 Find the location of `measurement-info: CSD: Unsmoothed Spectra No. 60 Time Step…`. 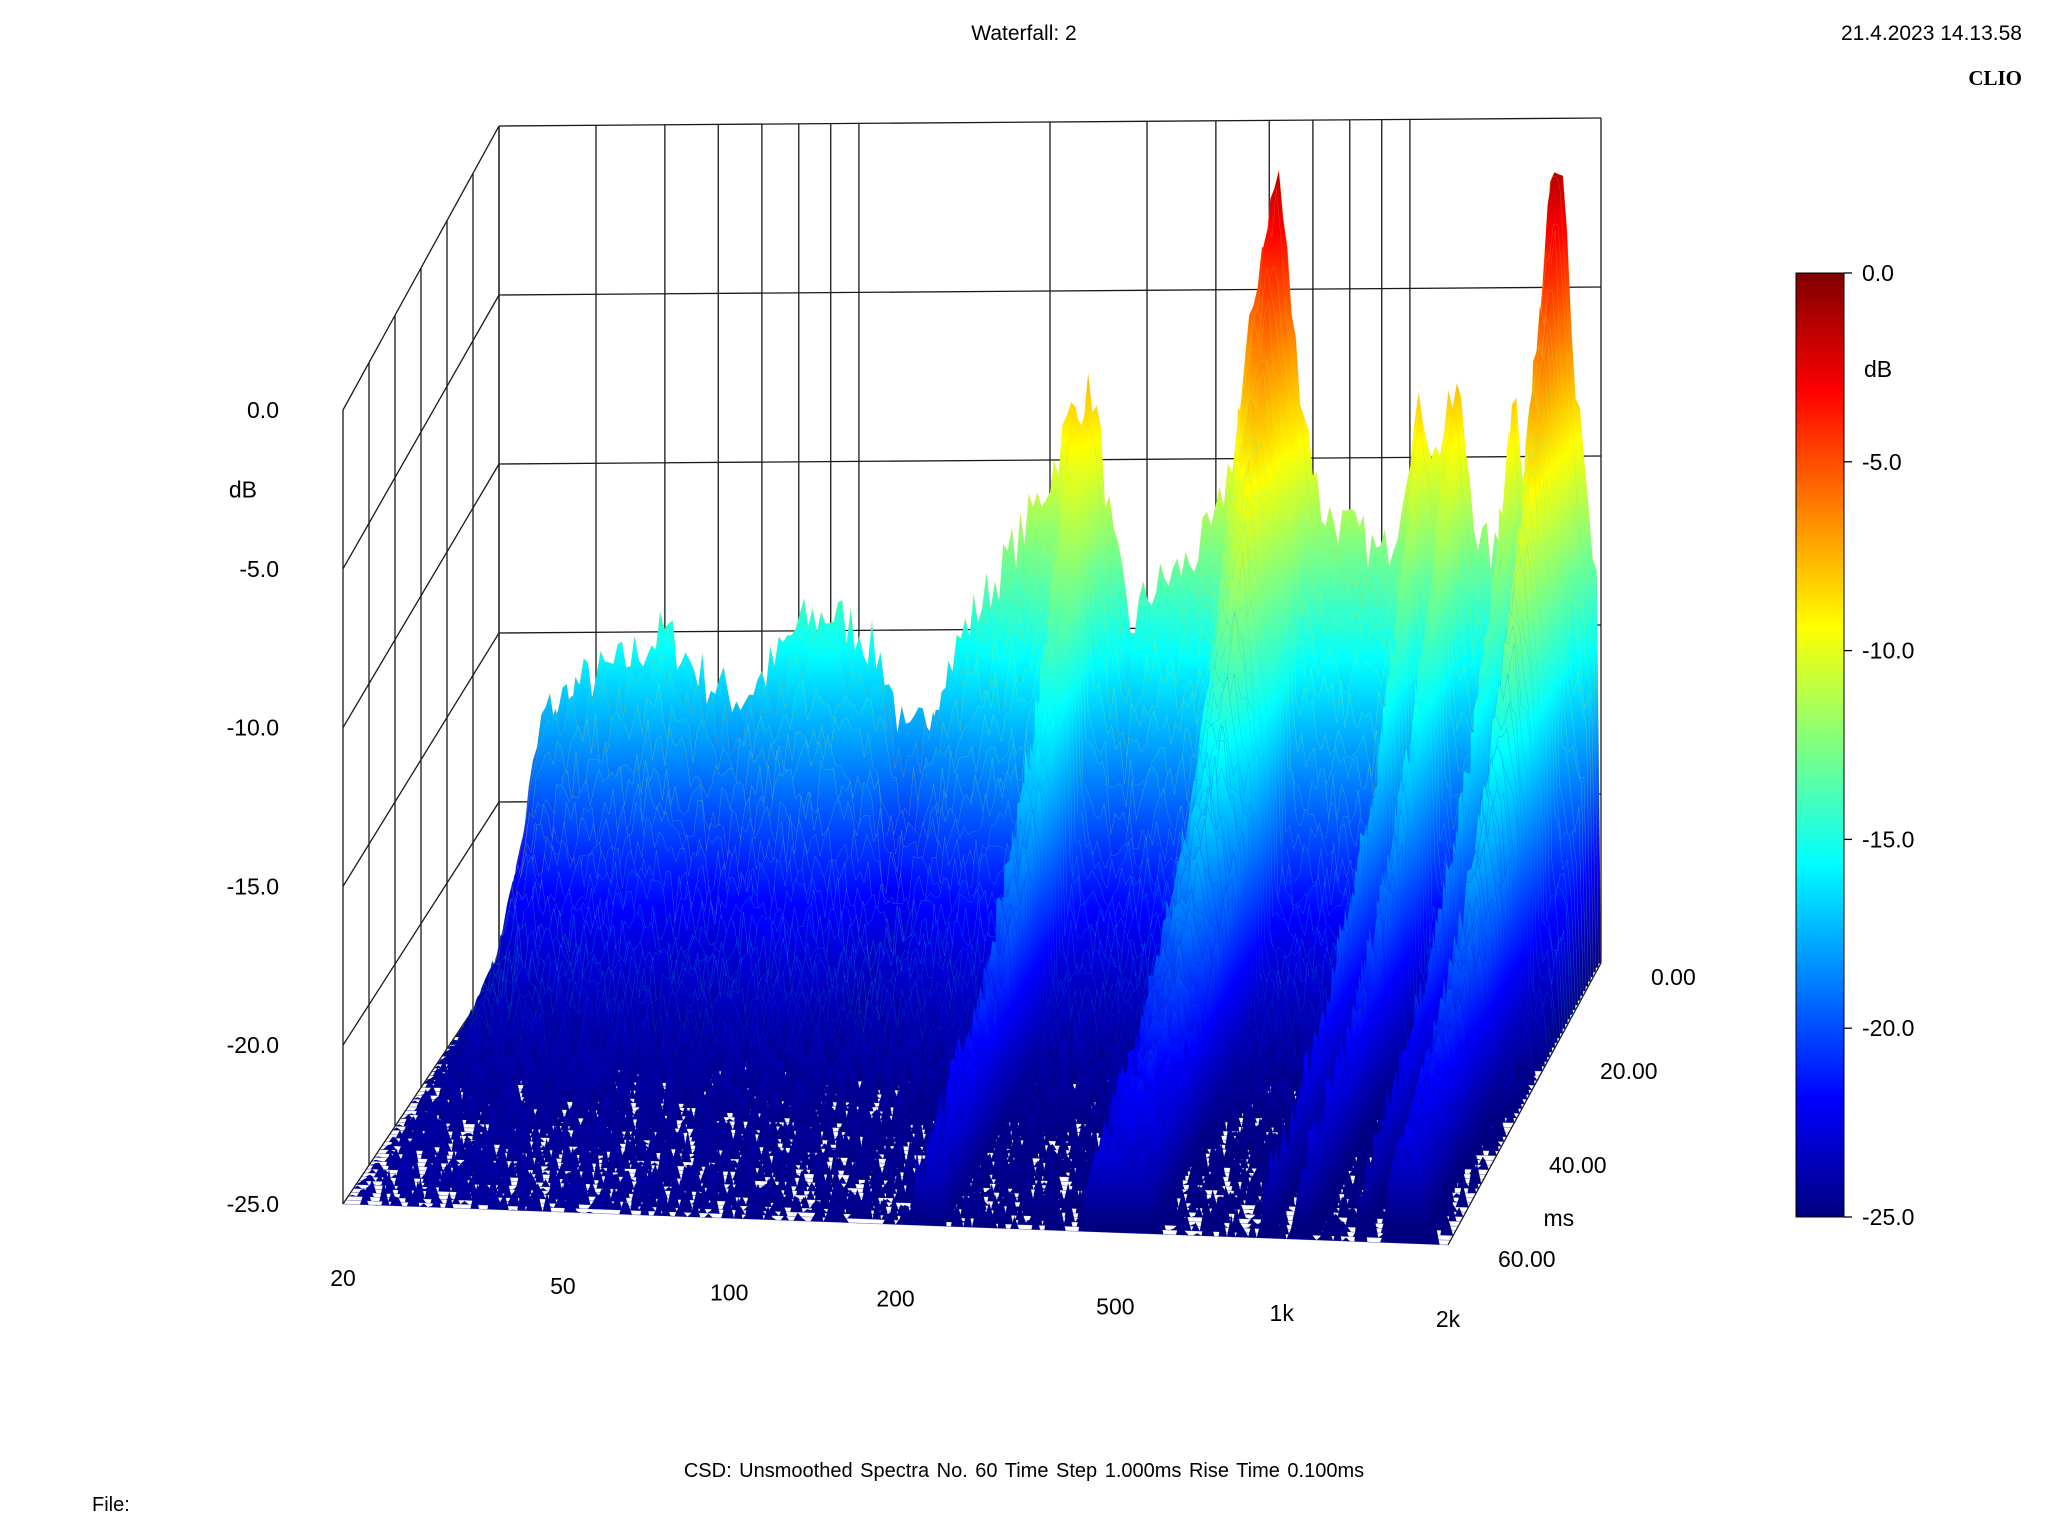

measurement-info: CSD: Unsmoothed Spectra No. 60 Time Step… is located at coordinates (1024, 1471).